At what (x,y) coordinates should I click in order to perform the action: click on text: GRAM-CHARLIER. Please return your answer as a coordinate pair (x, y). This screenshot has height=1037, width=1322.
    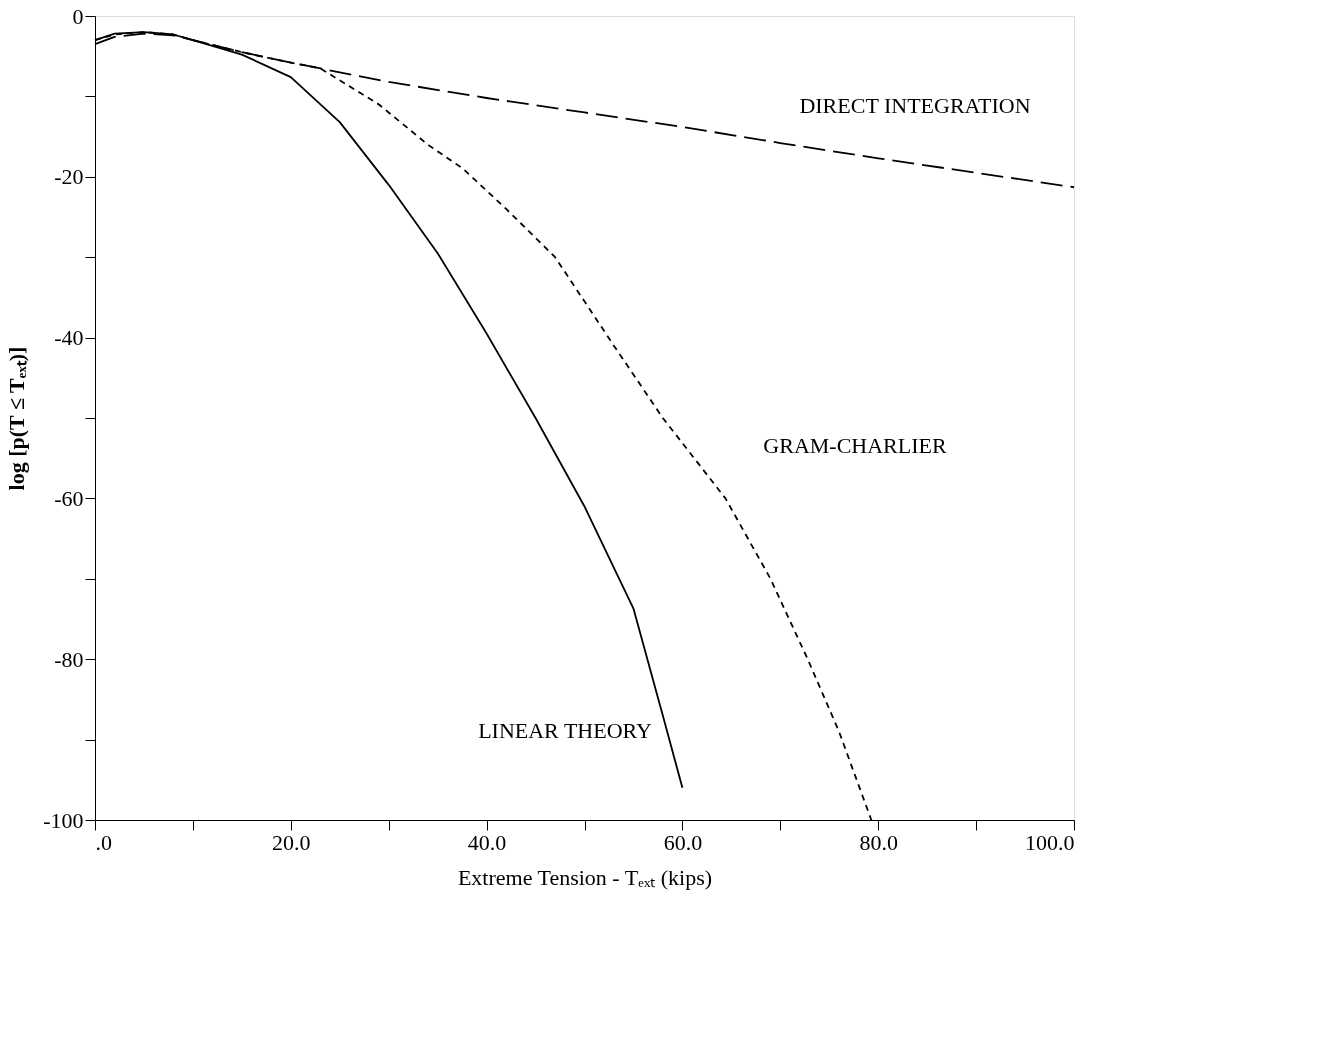
    Looking at the image, I should click on (855, 445).